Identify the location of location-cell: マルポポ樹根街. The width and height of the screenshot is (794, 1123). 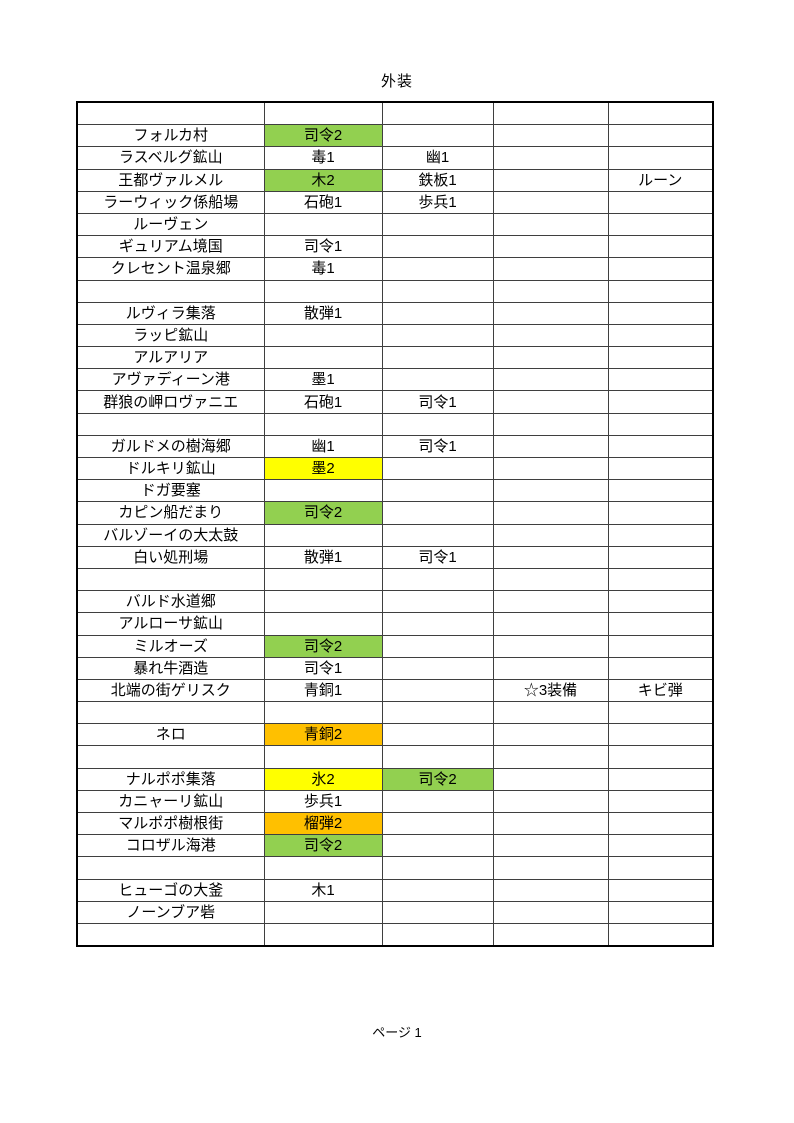
(170, 823).